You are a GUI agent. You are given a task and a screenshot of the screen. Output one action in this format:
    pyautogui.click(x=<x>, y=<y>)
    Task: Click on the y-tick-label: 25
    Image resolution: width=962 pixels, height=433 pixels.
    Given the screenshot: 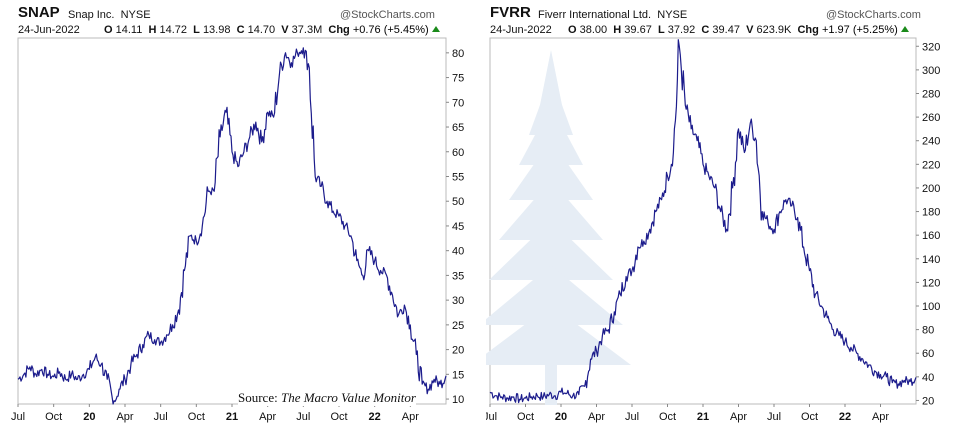 What is the action you would take?
    pyautogui.click(x=458, y=326)
    